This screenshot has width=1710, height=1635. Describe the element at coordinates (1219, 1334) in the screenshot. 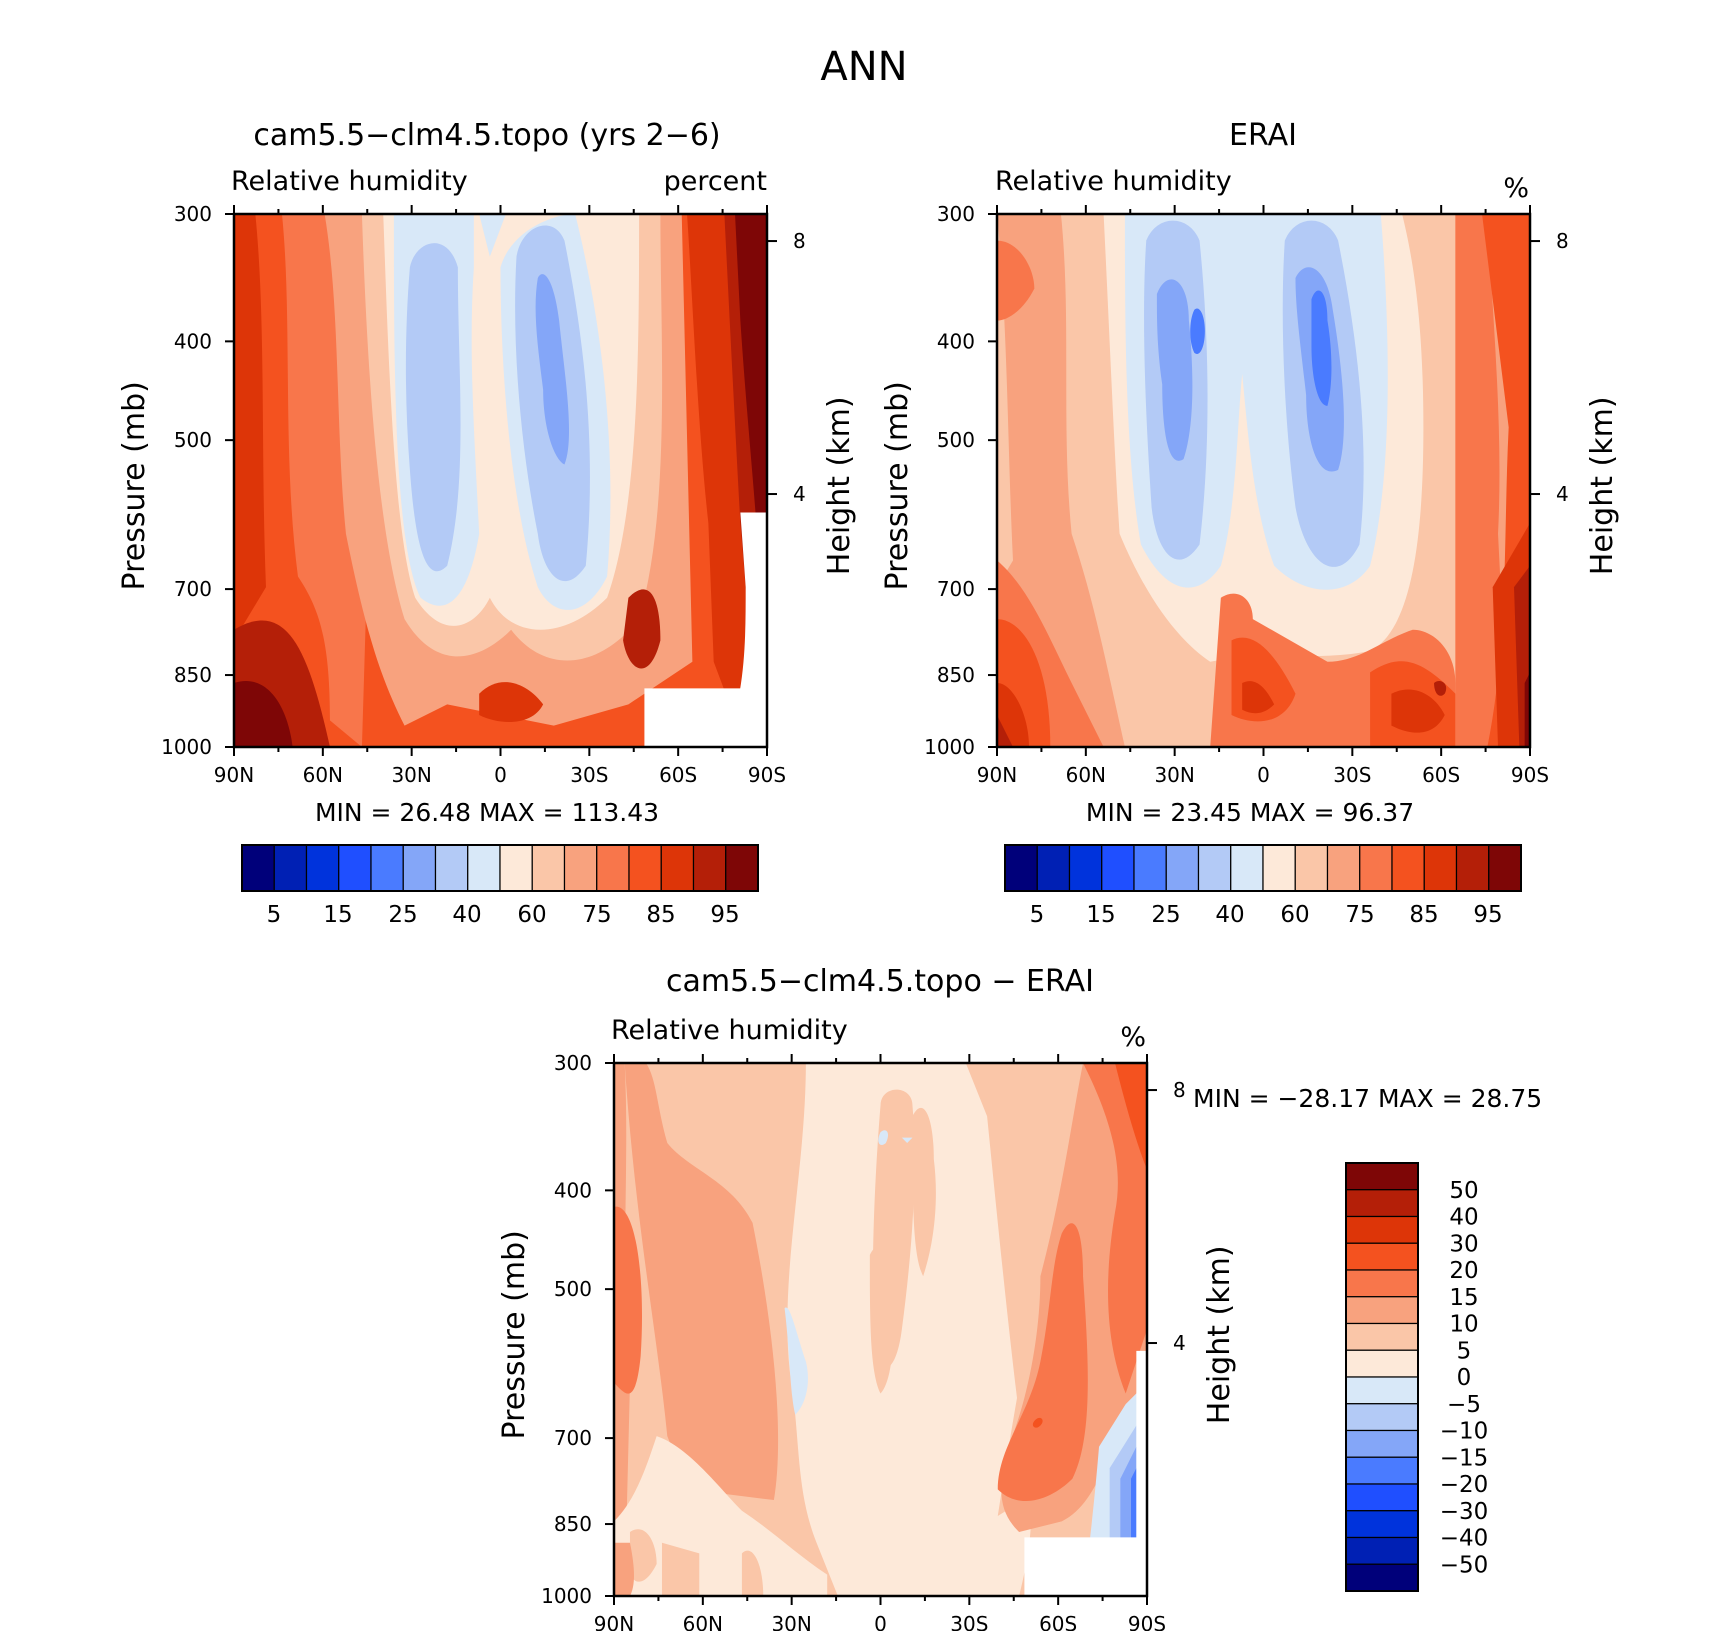

I see `y2-axis-title: Height (km)` at that location.